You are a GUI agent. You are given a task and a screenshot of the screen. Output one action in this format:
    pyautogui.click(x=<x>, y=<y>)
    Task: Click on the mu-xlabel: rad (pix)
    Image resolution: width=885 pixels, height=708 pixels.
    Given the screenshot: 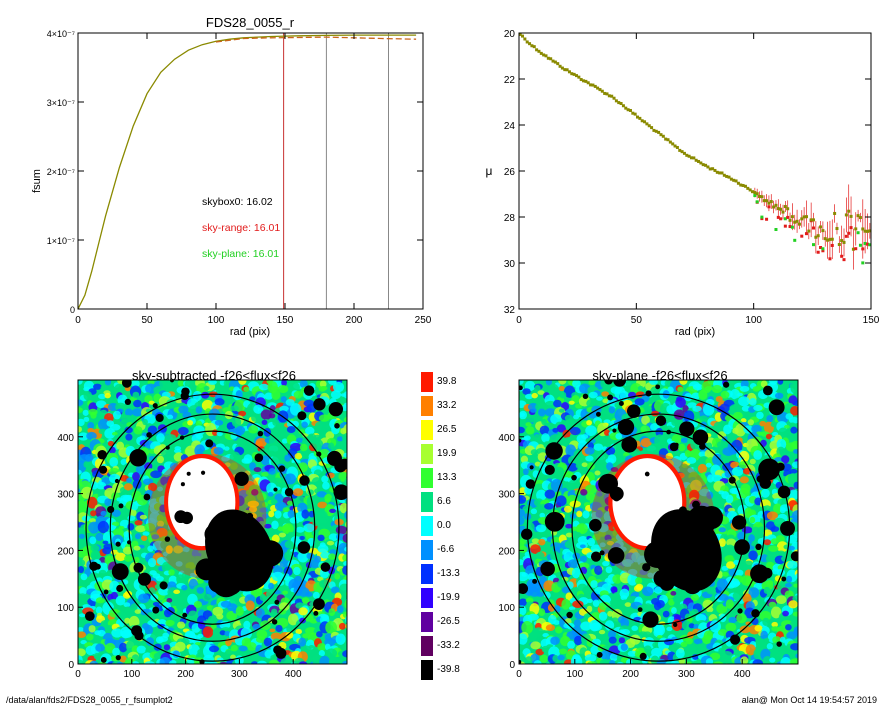 What is the action you would take?
    pyautogui.click(x=695, y=332)
    